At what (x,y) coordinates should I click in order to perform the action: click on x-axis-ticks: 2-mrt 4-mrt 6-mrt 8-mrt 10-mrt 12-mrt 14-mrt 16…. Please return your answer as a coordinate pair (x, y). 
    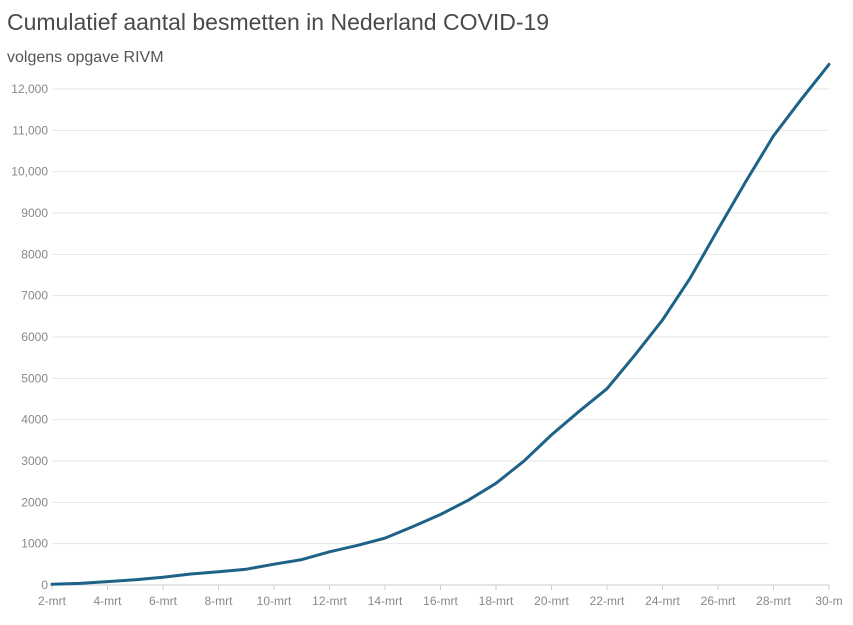
    Looking at the image, I should click on (440, 596).